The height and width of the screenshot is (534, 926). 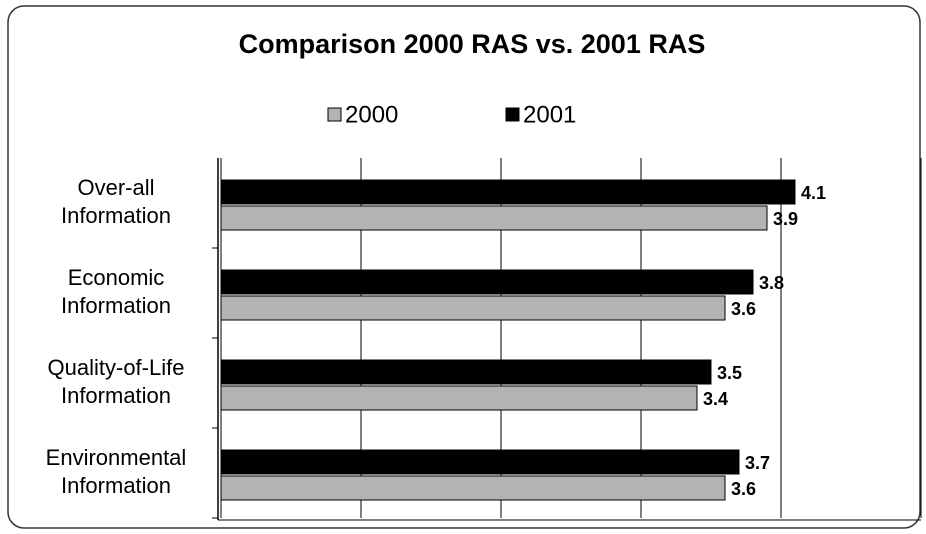 I want to click on y-tick-label-line: Over-all, so click(x=115, y=187).